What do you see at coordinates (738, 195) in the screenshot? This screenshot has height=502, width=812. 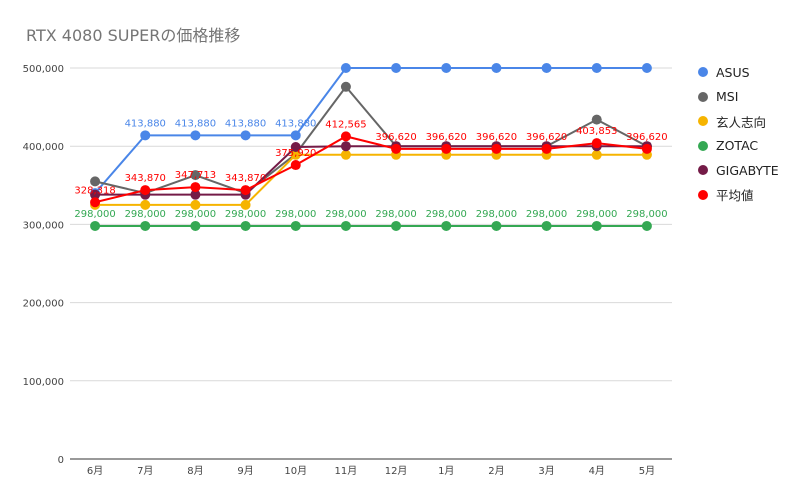 I see `legend-item: 平均値` at bounding box center [738, 195].